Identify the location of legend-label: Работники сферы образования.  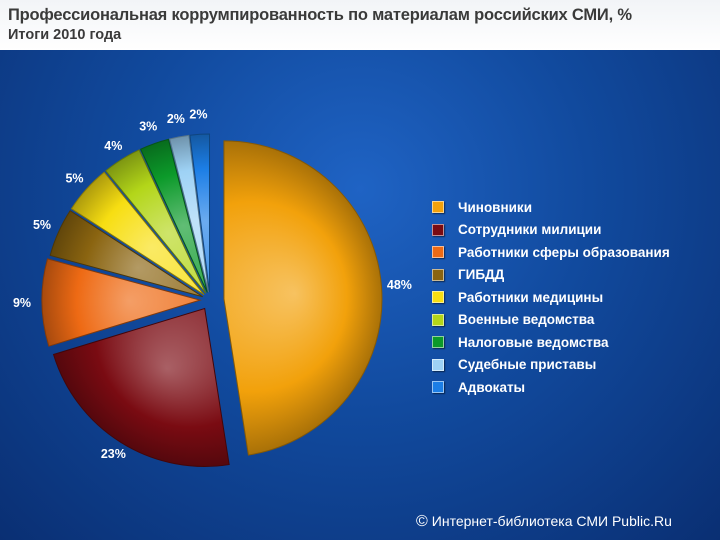
(564, 252).